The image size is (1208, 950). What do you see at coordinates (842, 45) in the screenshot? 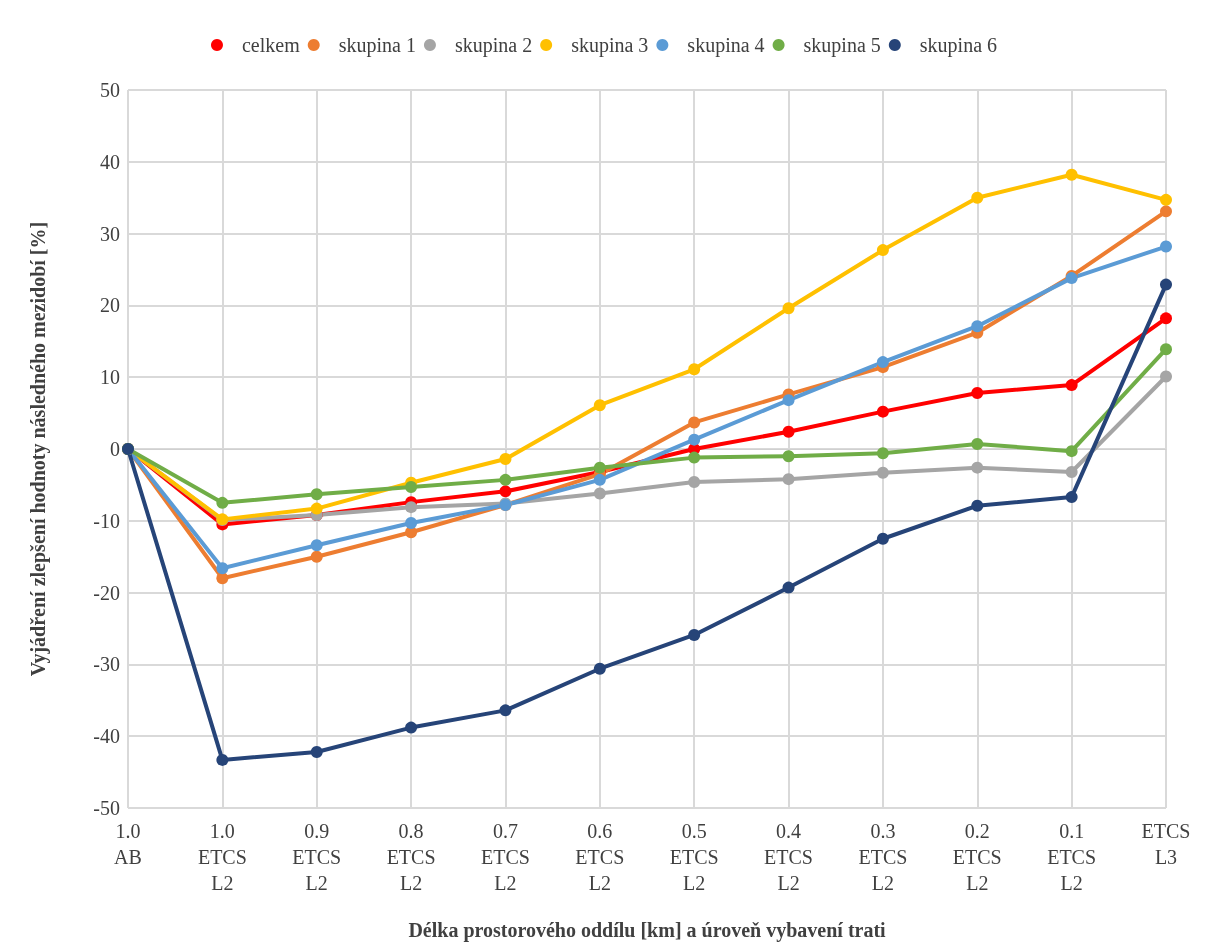
I see `legend-label: skupina 5` at bounding box center [842, 45].